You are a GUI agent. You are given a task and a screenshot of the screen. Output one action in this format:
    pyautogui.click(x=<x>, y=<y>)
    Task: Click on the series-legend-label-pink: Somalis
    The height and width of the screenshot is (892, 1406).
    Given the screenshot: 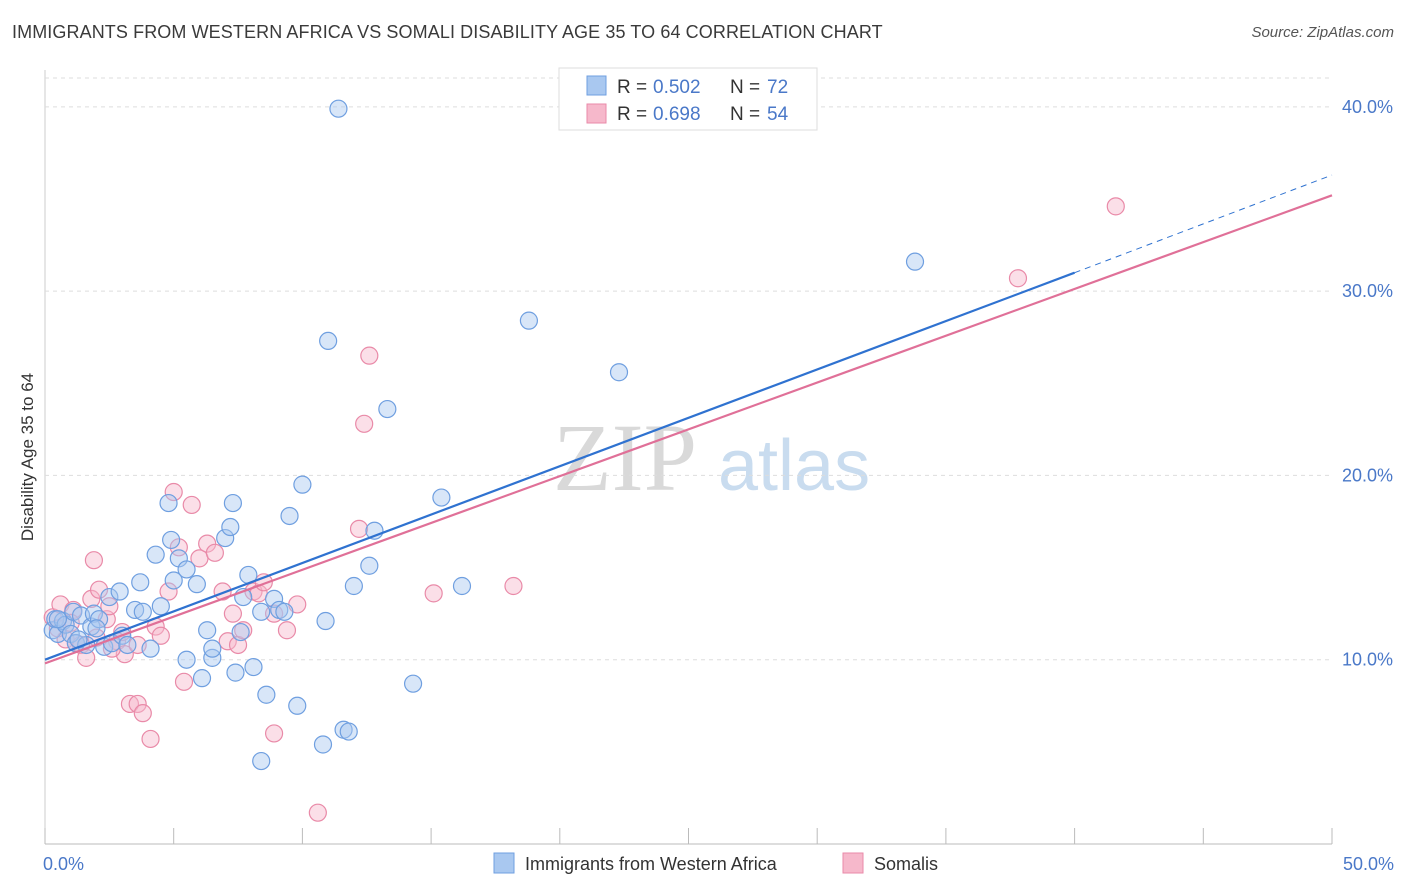 What is the action you would take?
    pyautogui.click(x=906, y=864)
    